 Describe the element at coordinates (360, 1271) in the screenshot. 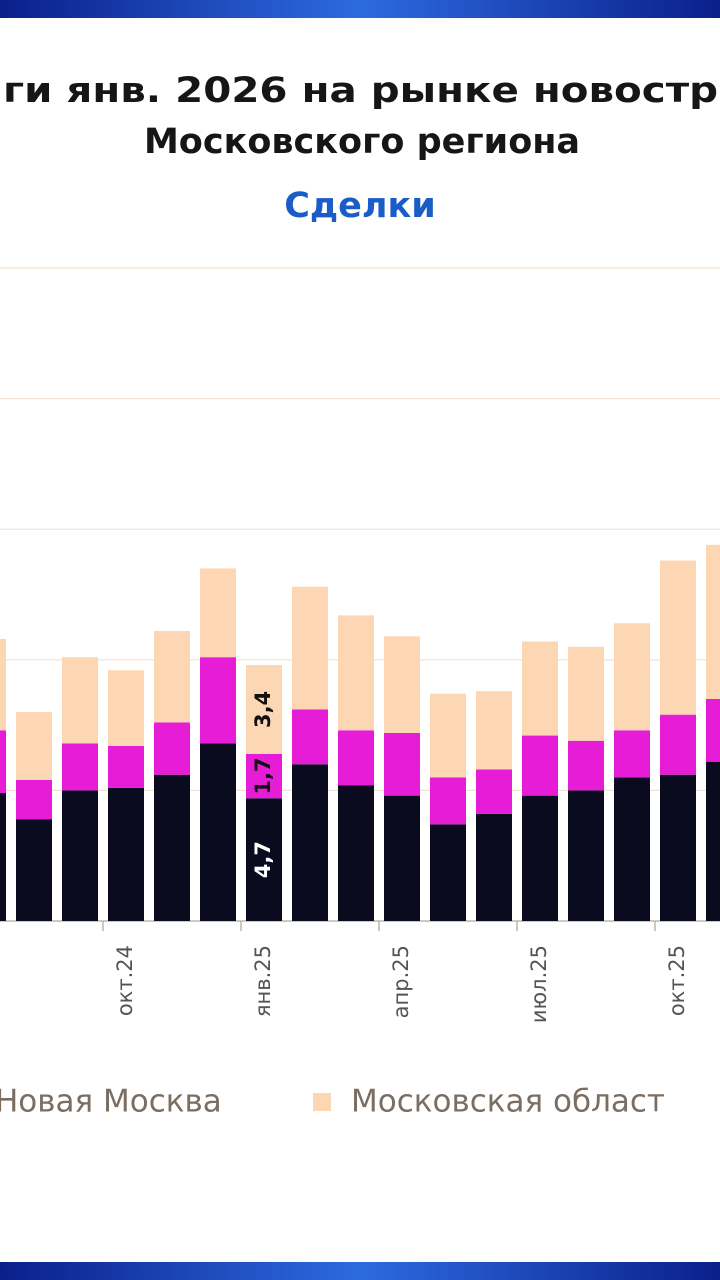

I see `bottom-band` at that location.